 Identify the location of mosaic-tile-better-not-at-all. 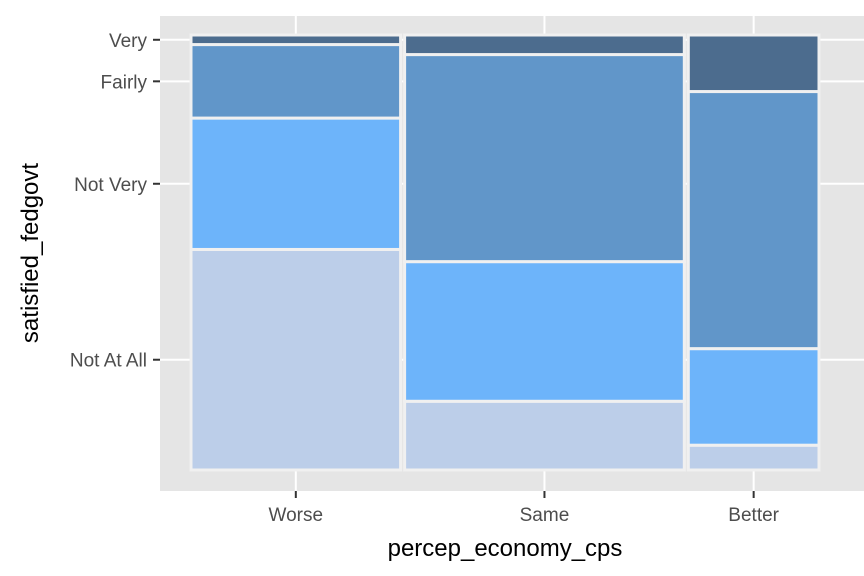
(753, 457).